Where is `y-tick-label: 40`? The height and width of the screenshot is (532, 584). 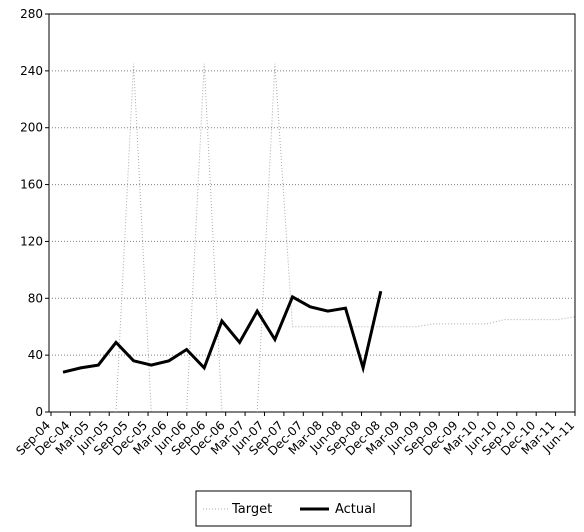 y-tick-label: 40 is located at coordinates (35, 355).